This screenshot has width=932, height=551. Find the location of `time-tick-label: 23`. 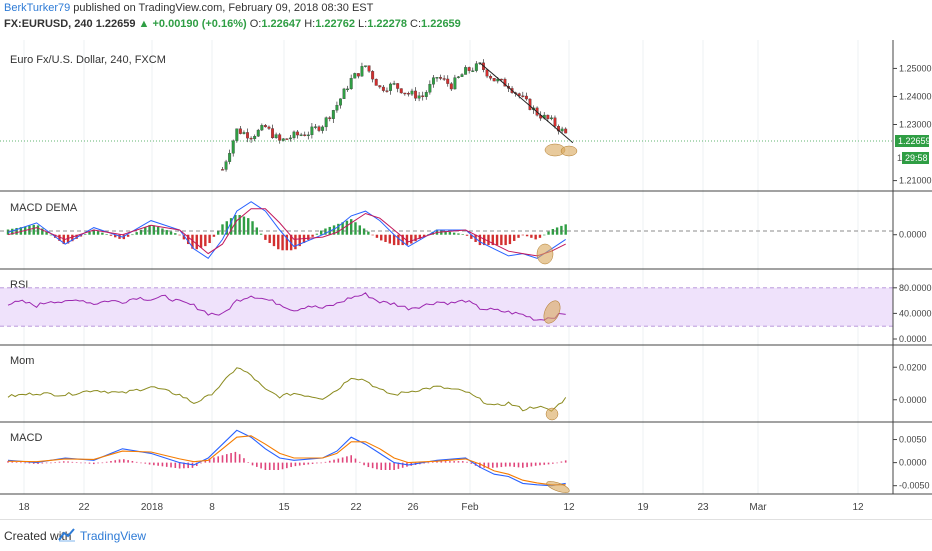

time-tick-label: 23 is located at coordinates (703, 507).